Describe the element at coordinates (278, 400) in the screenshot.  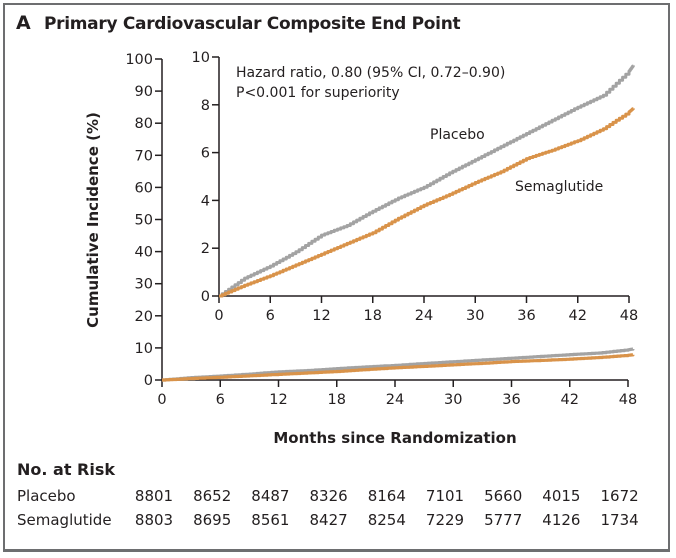
I see `main-x-tick-label: 12` at that location.